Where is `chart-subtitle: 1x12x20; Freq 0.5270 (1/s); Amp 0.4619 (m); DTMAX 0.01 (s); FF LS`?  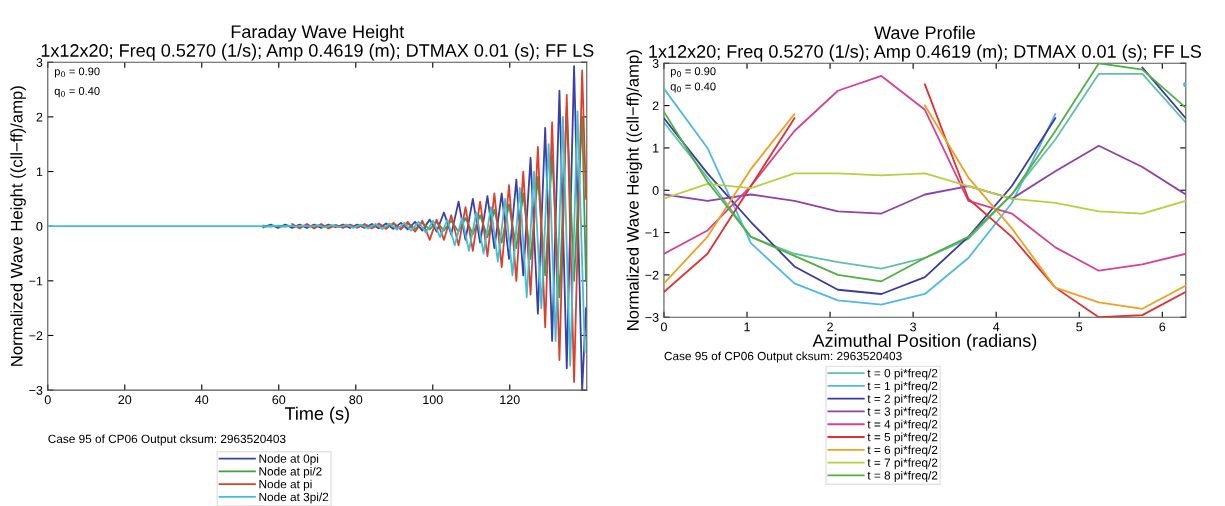 chart-subtitle: 1x12x20; Freq 0.5270 (1/s); Amp 0.4619 (m); DTMAX 0.01 (s); FF LS is located at coordinates (317, 52).